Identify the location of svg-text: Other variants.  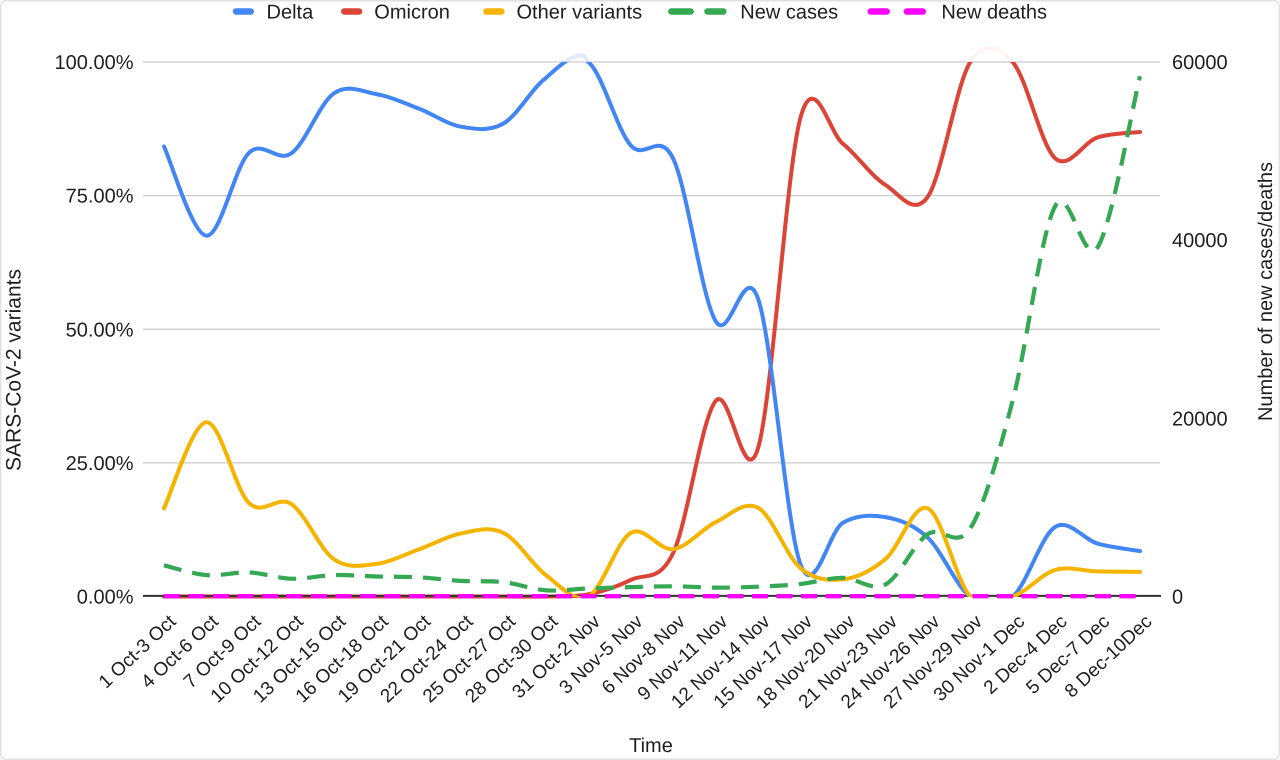
(580, 13).